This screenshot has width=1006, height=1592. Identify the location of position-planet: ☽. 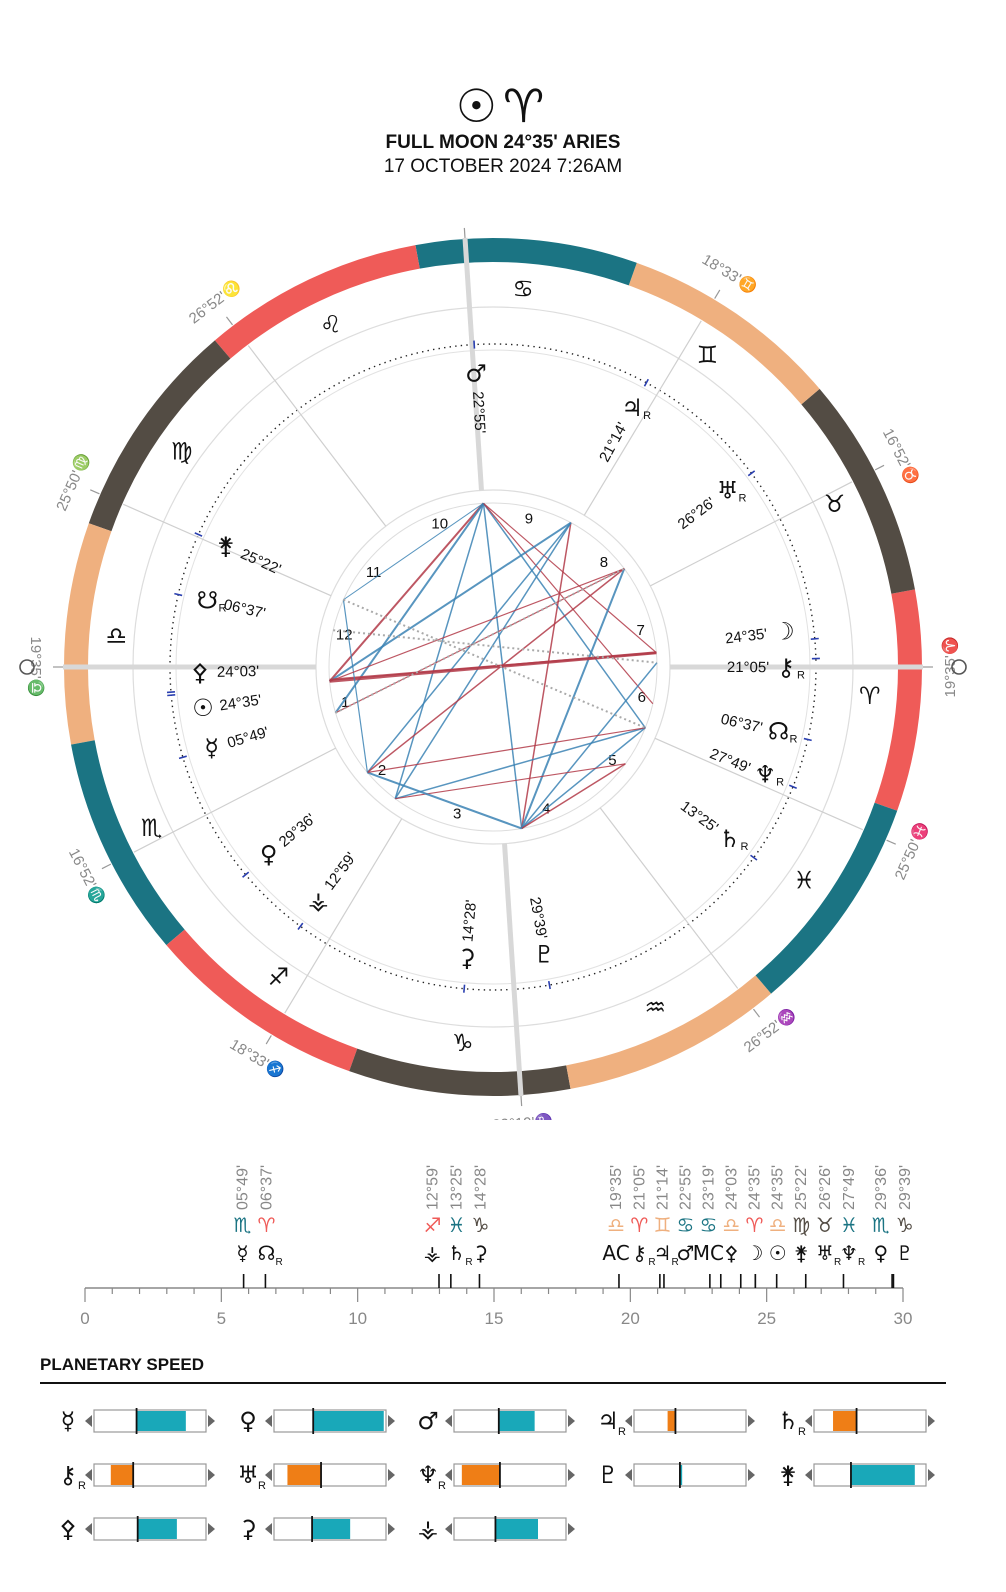
(754, 1253).